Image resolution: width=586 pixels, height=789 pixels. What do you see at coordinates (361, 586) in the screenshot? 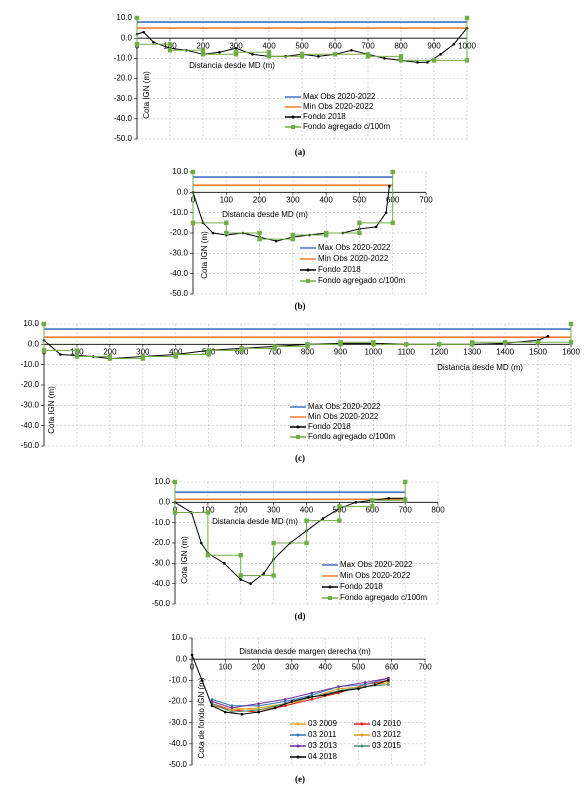
I see `legend-label: Fondo 2018` at bounding box center [361, 586].